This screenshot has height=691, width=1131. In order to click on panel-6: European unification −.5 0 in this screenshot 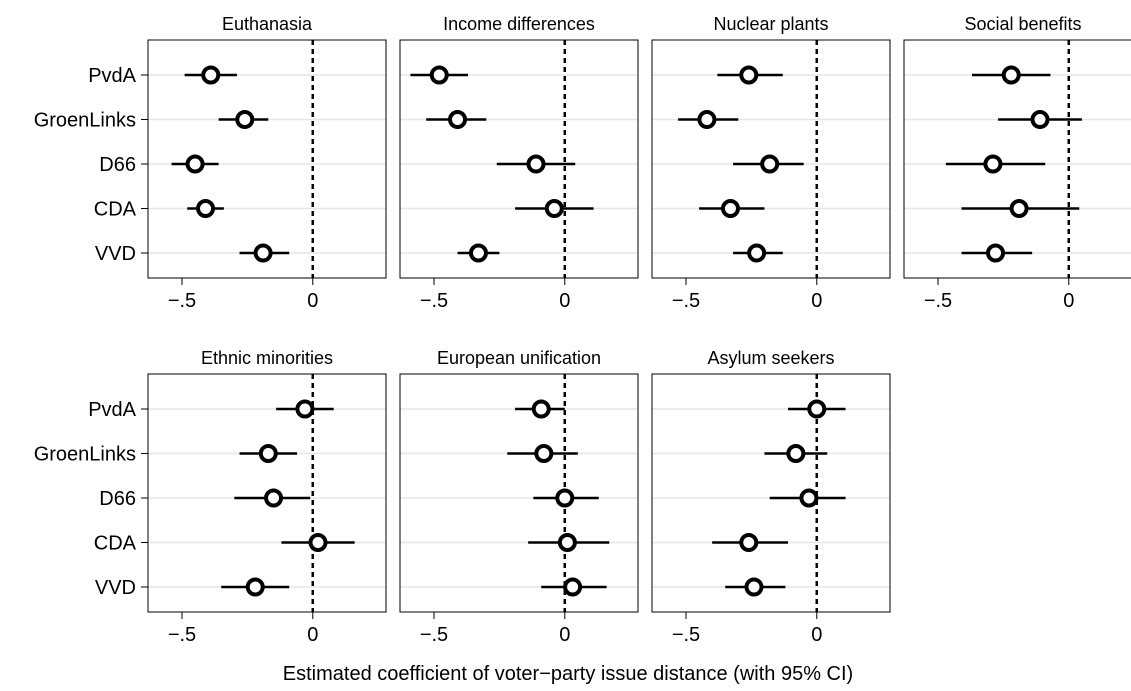, I will do `click(519, 497)`.